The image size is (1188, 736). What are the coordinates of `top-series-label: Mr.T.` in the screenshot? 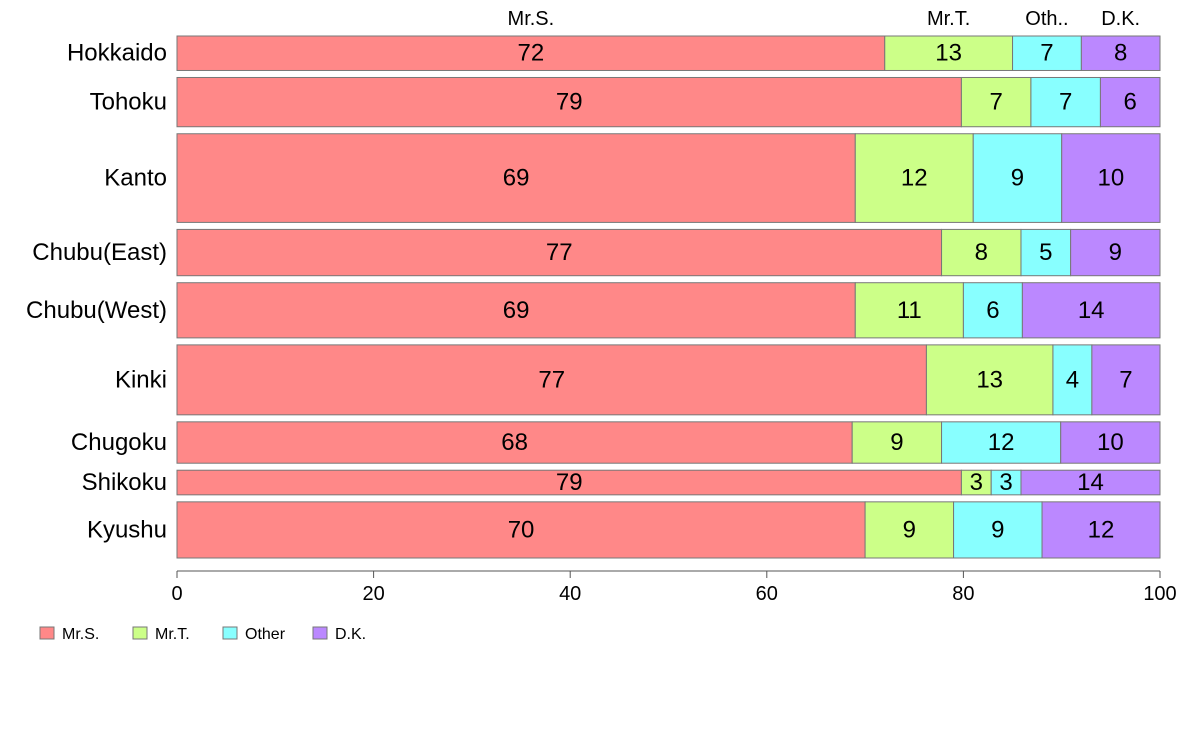 It's located at (948, 19).